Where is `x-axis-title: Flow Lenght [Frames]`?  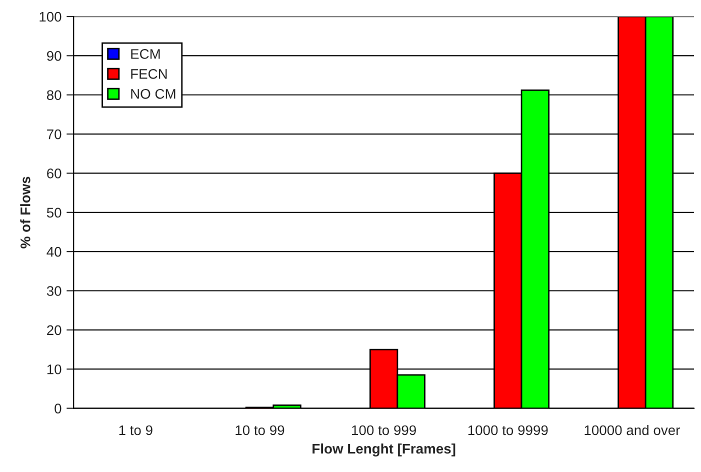 x-axis-title: Flow Lenght [Frames] is located at coordinates (384, 449).